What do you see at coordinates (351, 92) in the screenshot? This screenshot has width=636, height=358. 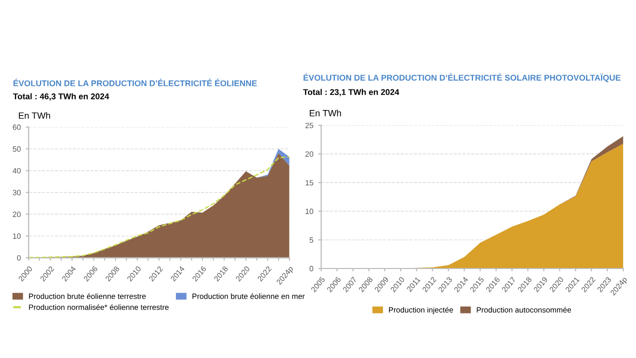 I see `chart-subtitle: Total : 23,1 TWh en 2024` at bounding box center [351, 92].